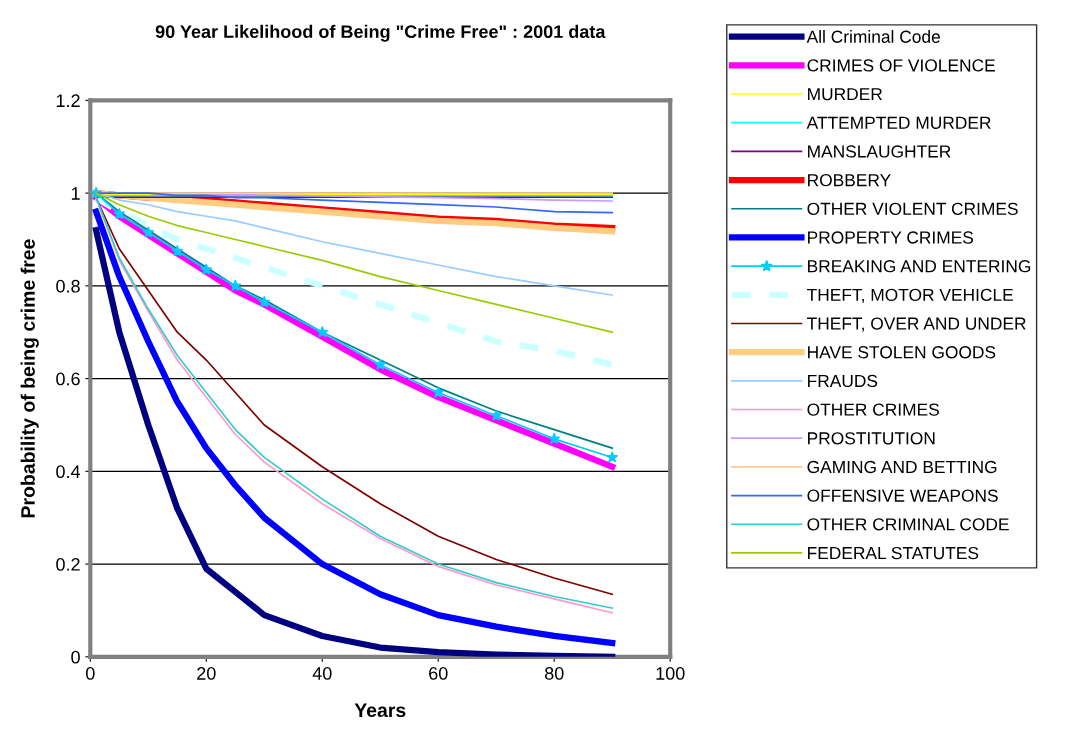 The width and height of the screenshot is (1088, 738). Describe the element at coordinates (380, 33) in the screenshot. I see `chart-title: 90 Year Likelihood of Being "Crime Free" : 2001 data` at that location.